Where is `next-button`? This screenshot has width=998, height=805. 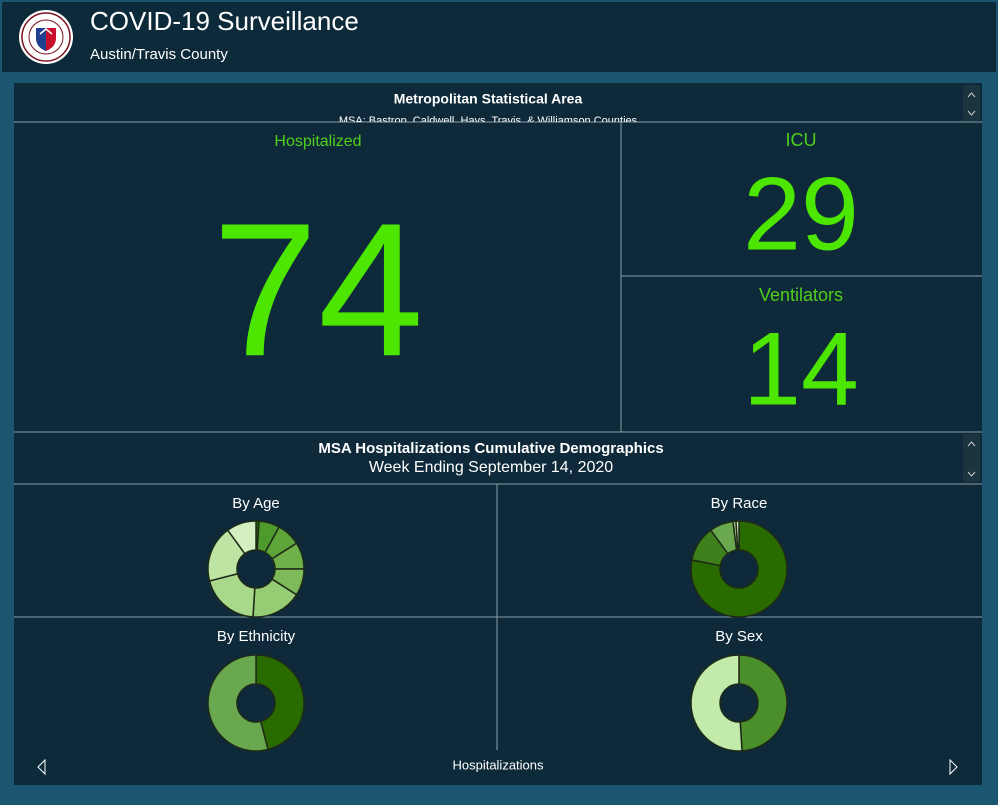 next-button is located at coordinates (953, 767).